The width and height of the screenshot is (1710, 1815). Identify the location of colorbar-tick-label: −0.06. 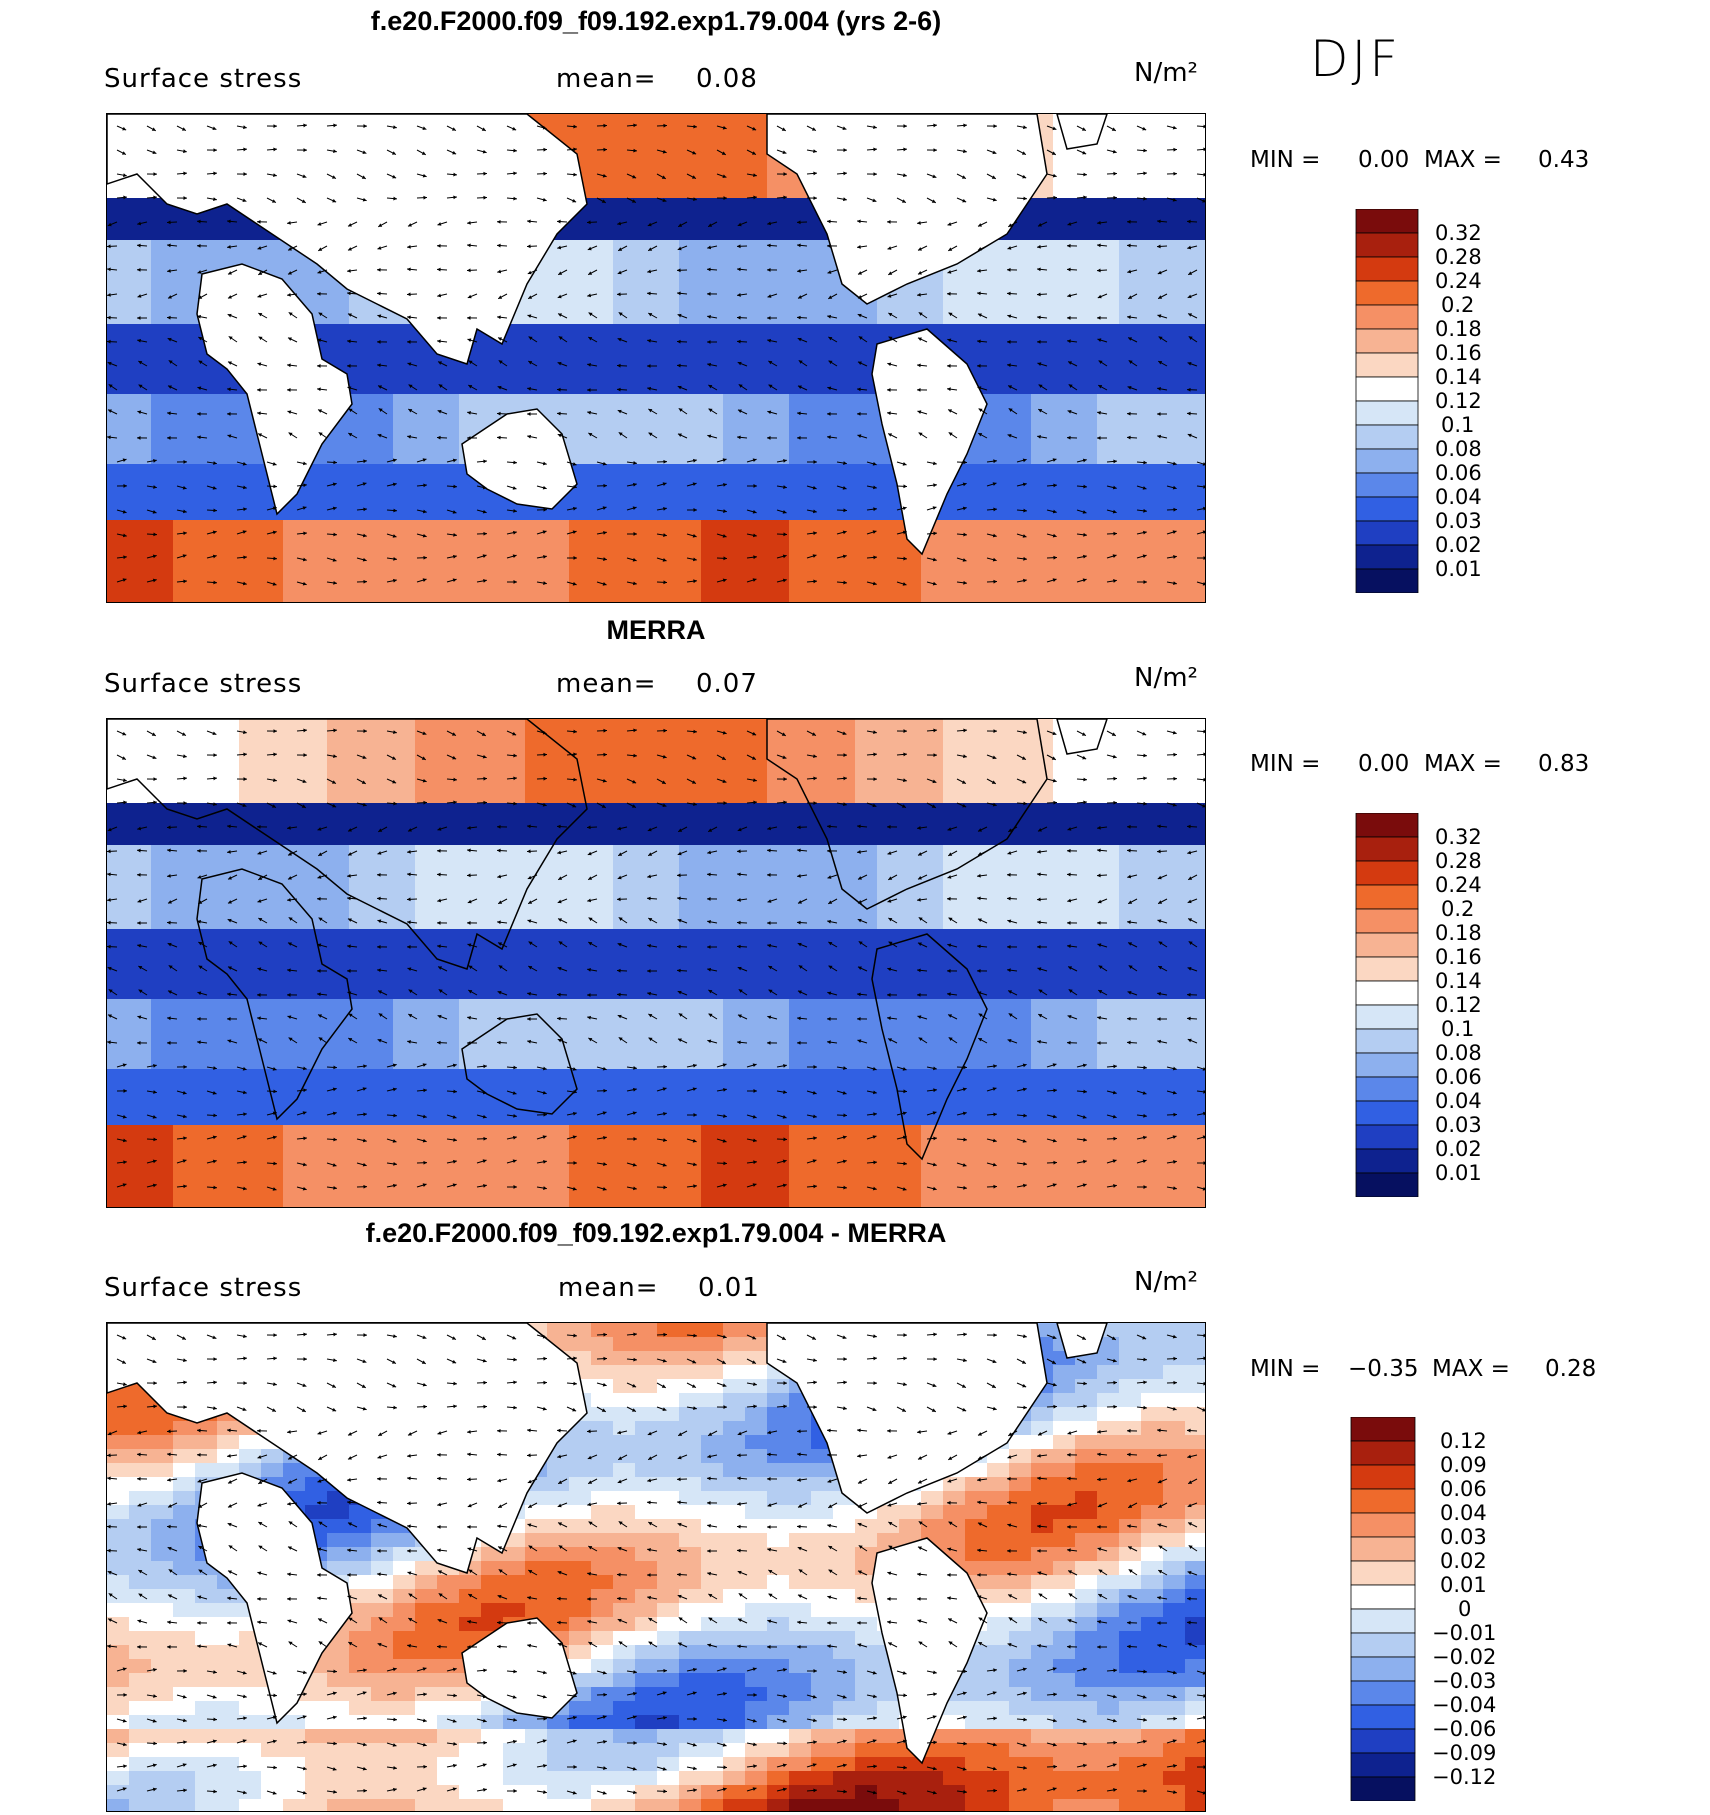
(1464, 1729).